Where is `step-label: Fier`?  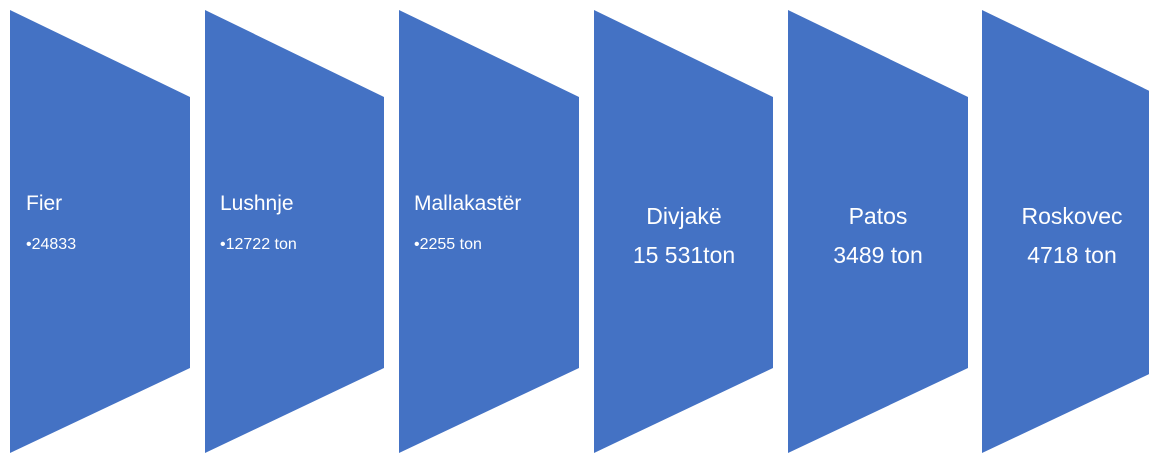
step-label: Fier is located at coordinates (44, 203).